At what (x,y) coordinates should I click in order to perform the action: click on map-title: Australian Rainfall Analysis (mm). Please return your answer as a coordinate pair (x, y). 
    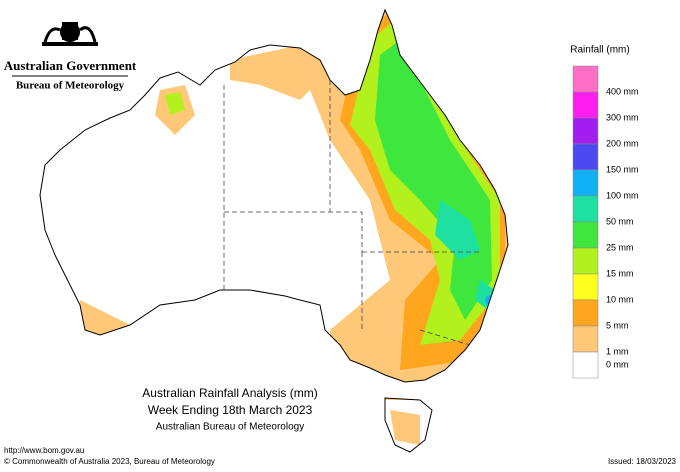
    Looking at the image, I should click on (229, 393).